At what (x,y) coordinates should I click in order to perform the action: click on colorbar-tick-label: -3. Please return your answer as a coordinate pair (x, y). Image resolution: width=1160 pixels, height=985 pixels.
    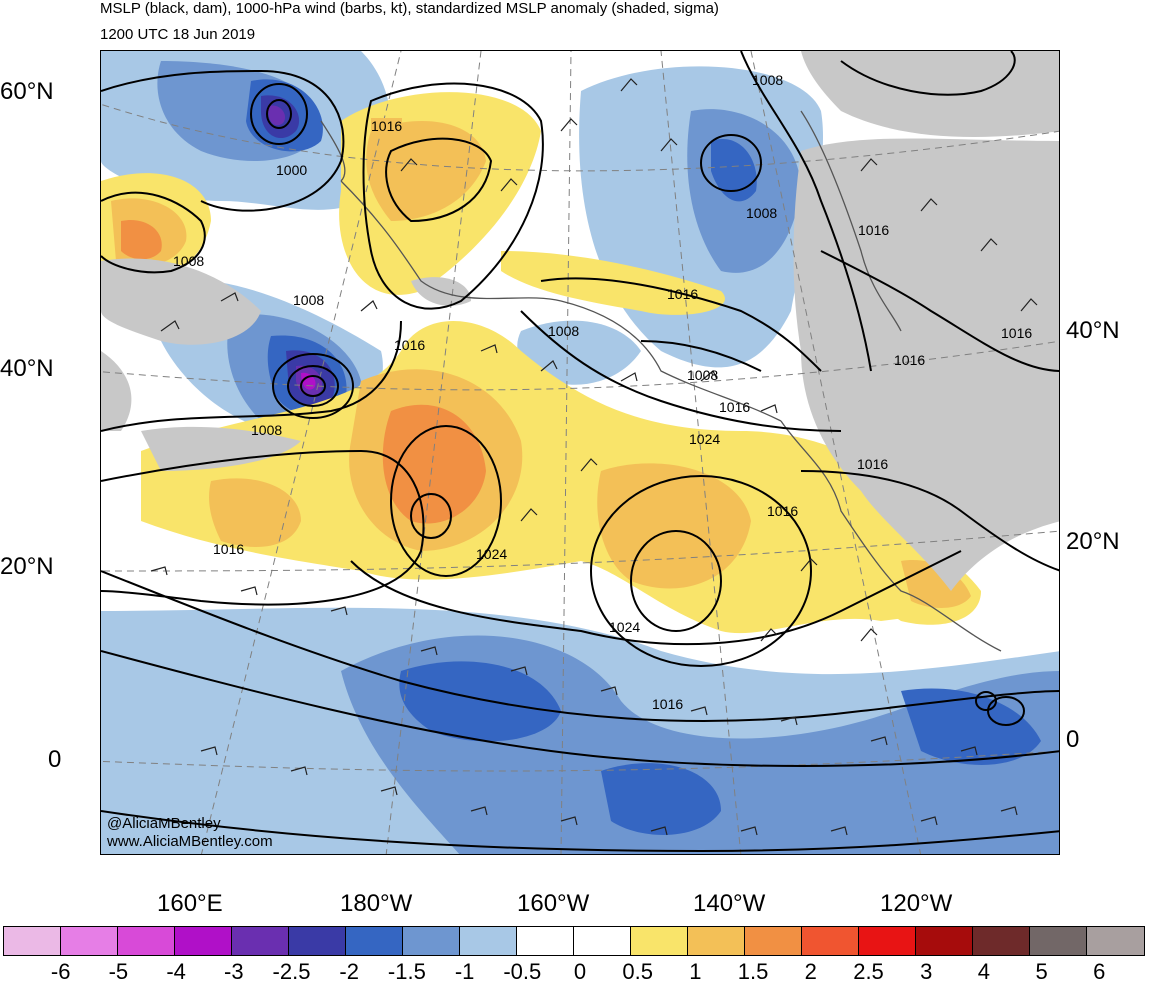
    Looking at the image, I should click on (234, 971).